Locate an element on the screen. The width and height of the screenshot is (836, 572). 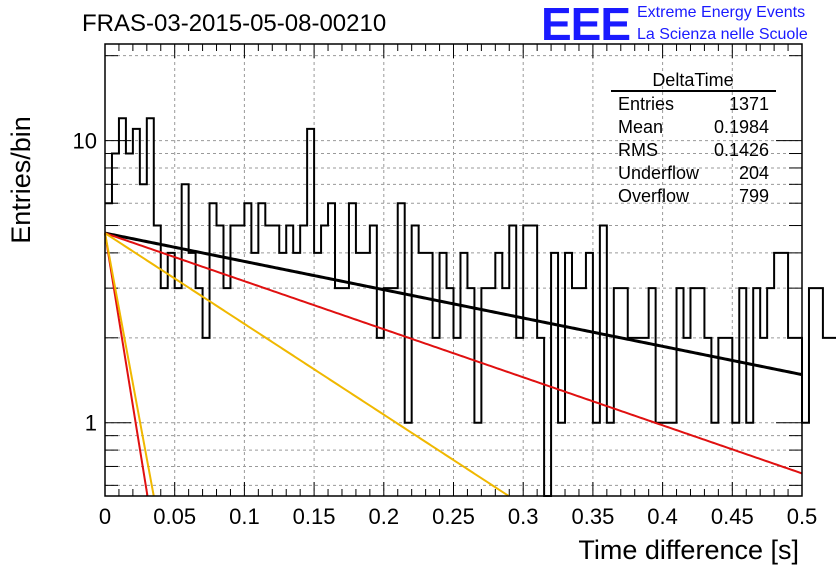
stats-value: 799 is located at coordinates (754, 196).